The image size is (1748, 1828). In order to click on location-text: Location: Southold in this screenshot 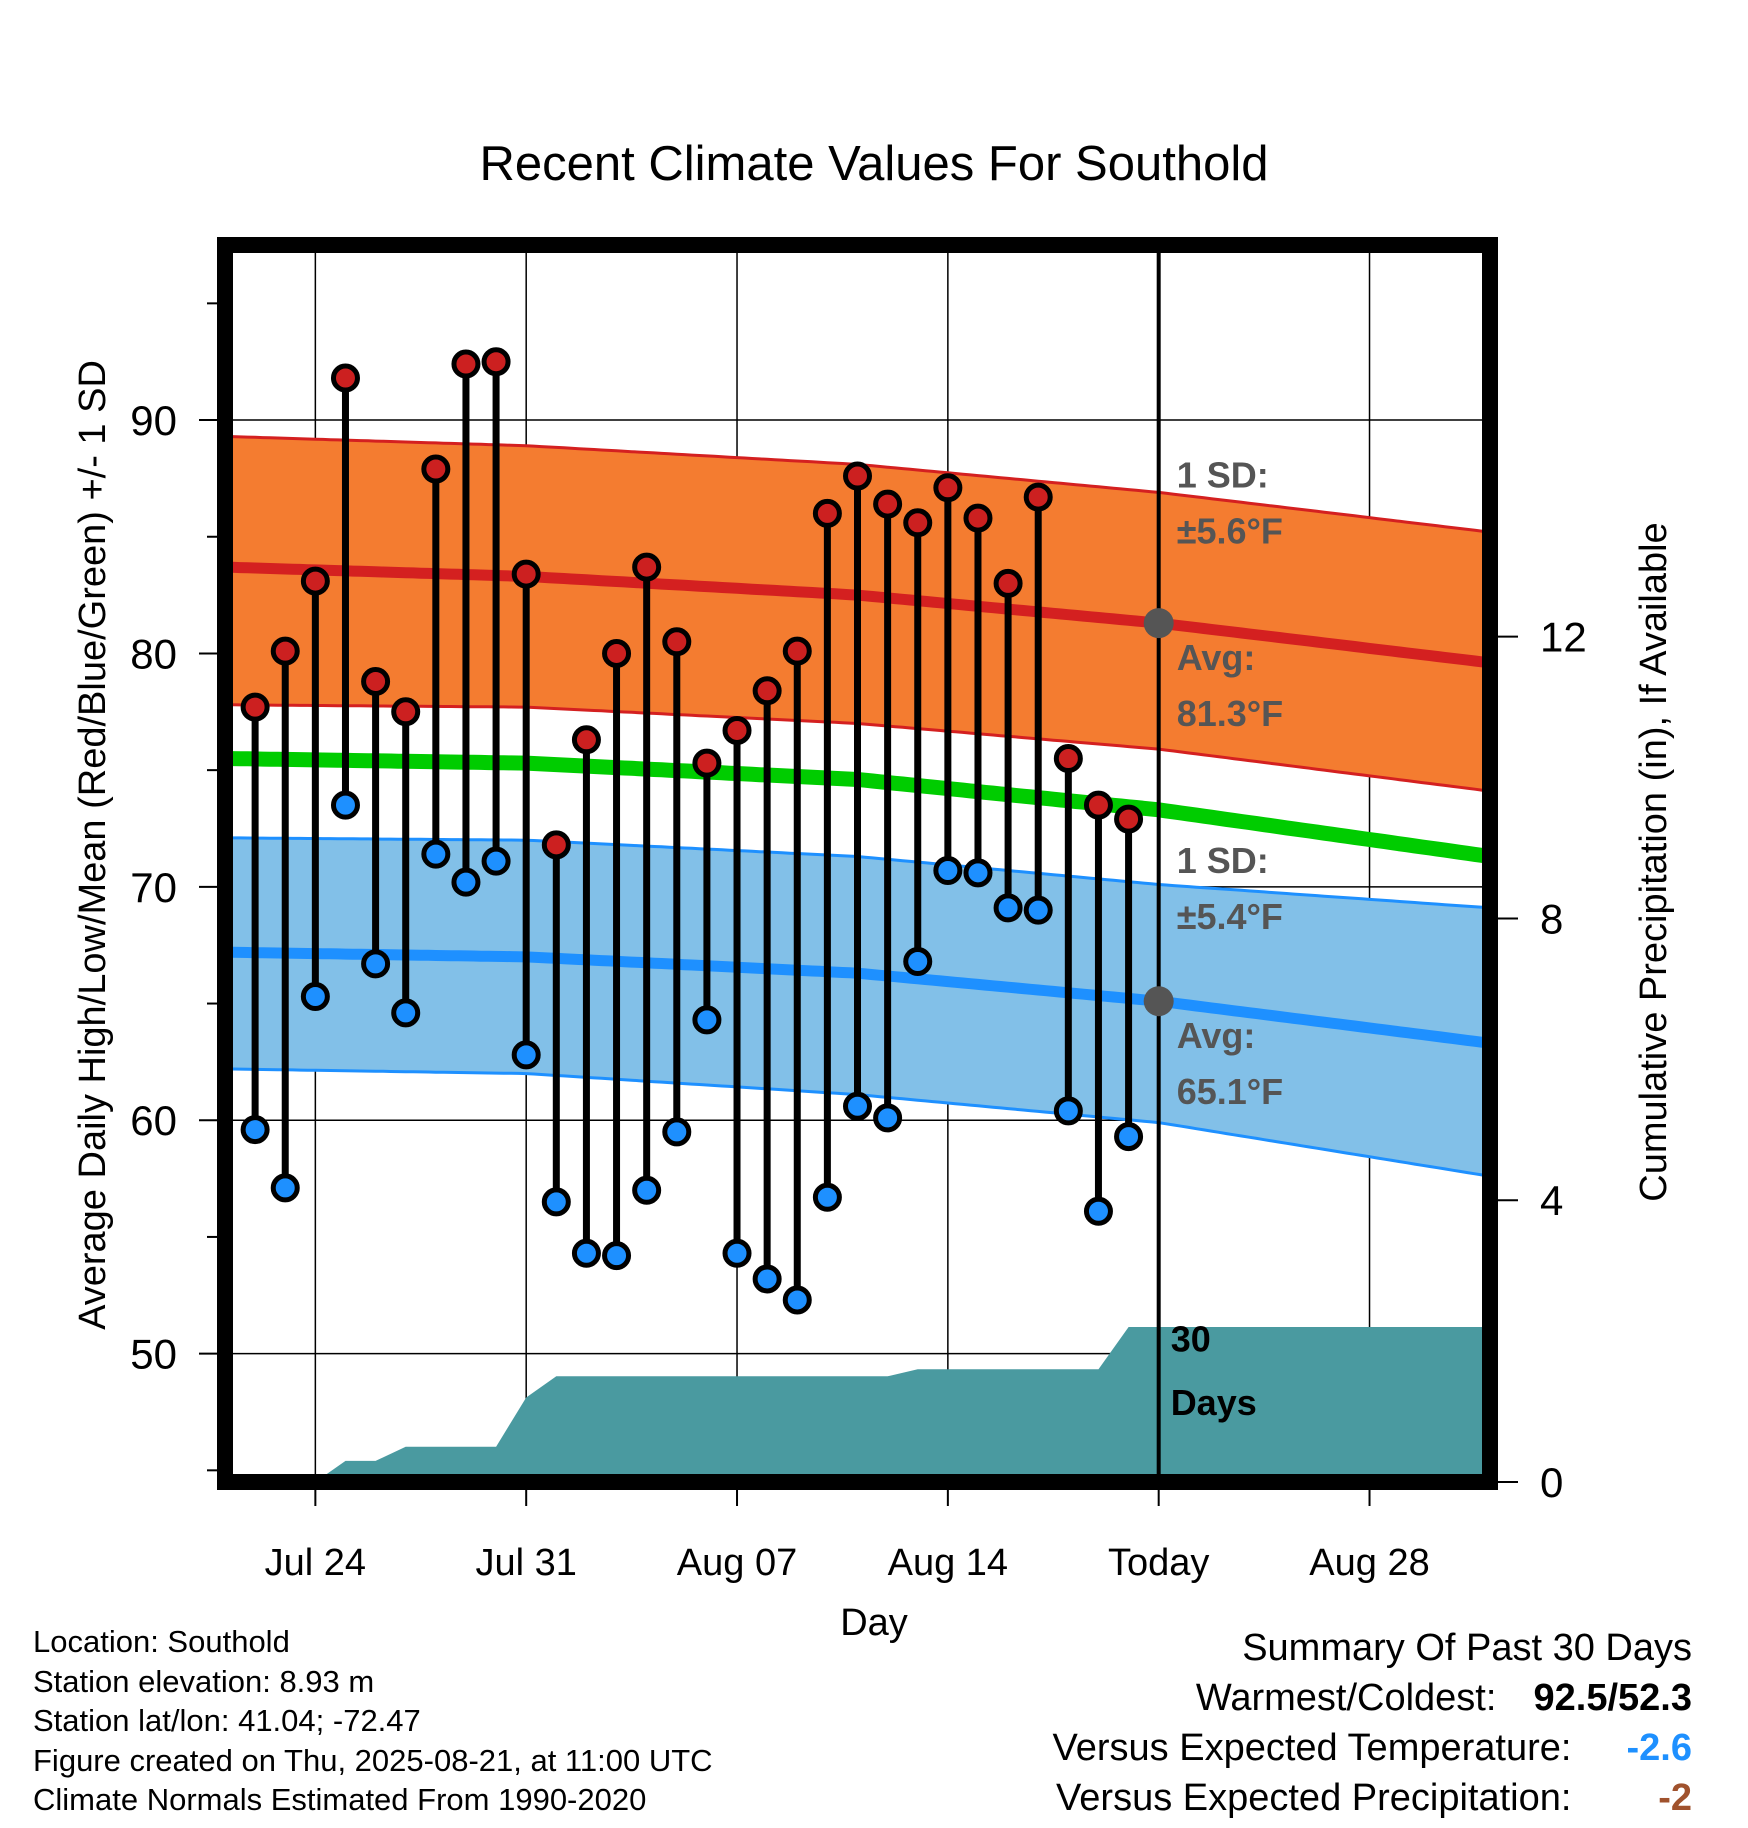, I will do `click(161, 1641)`.